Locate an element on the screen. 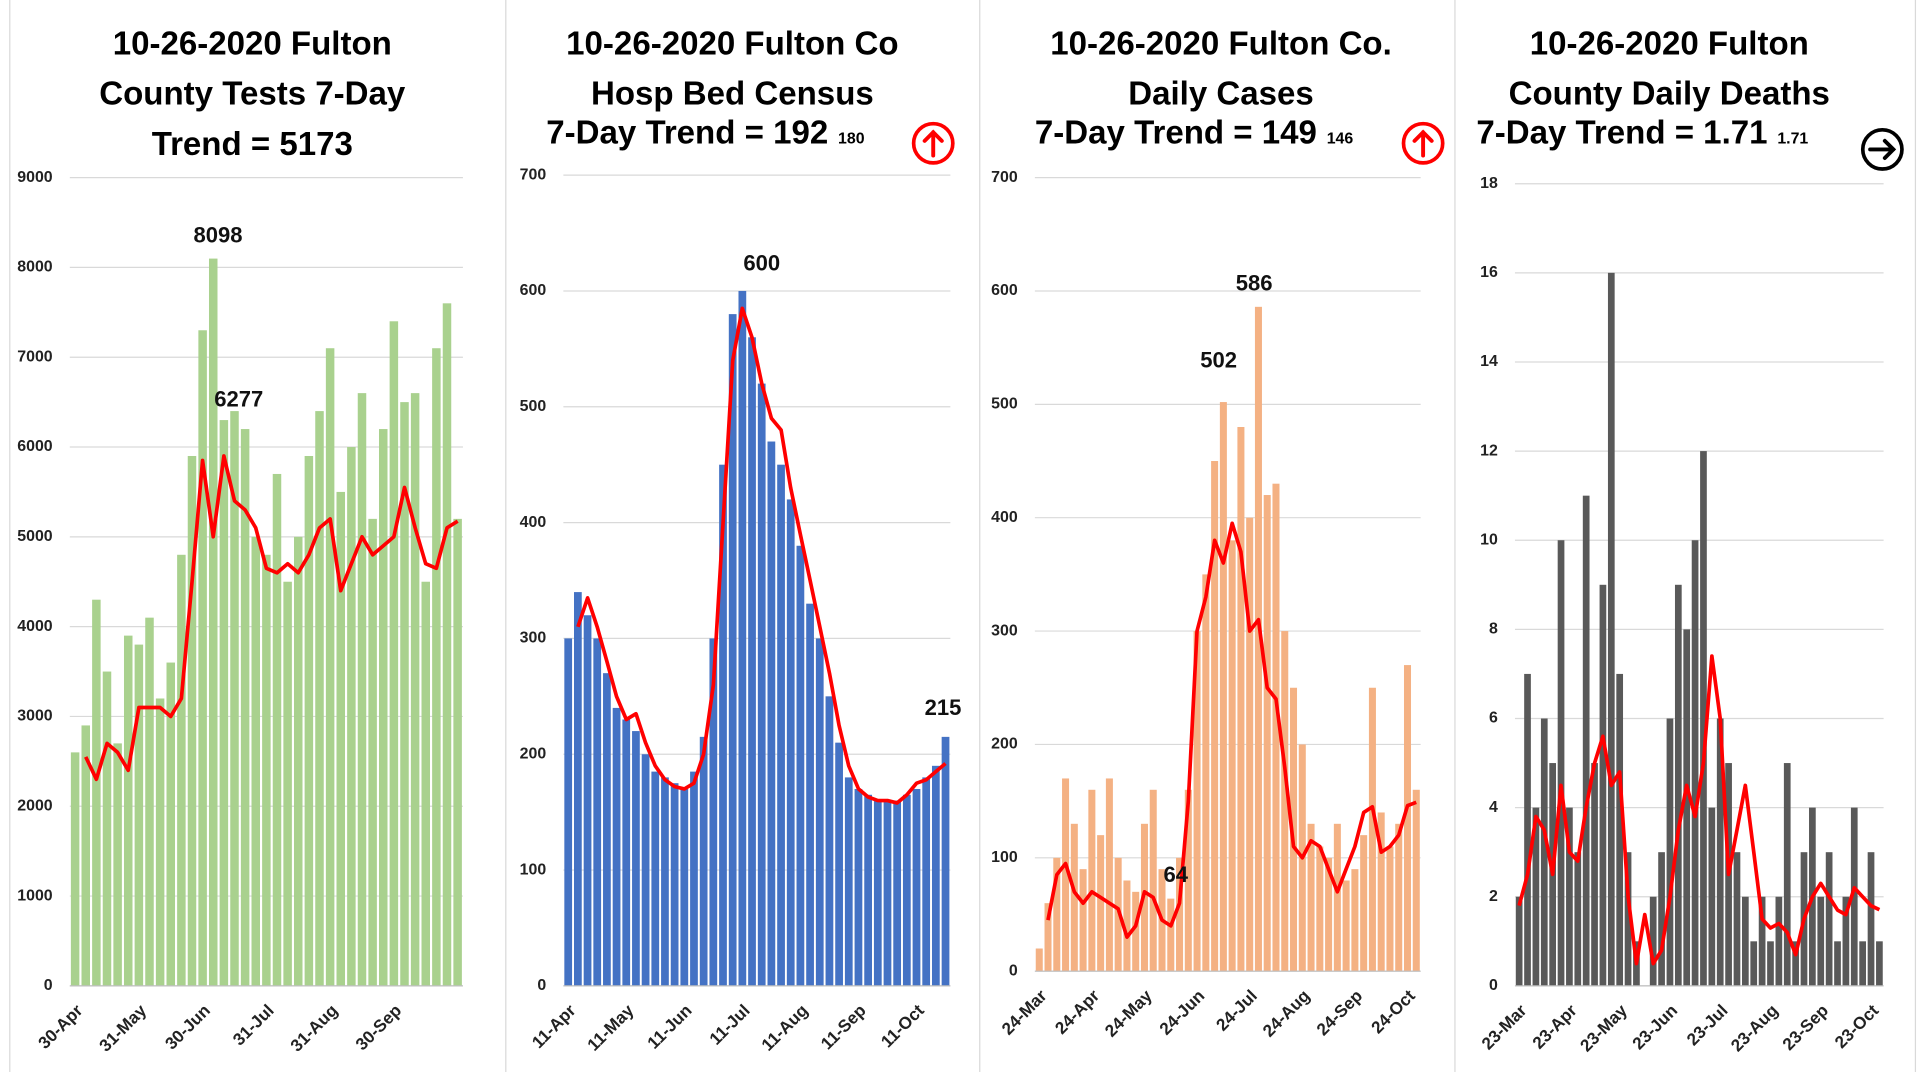 This screenshot has width=1919, height=1072. title-text: 7-Day Trend = 149 is located at coordinates (1176, 132).